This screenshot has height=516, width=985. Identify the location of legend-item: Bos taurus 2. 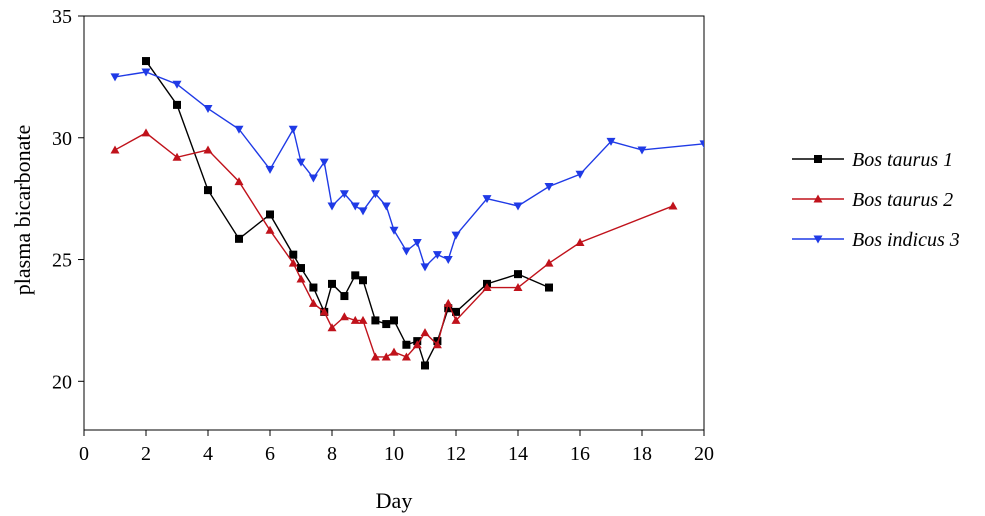
(872, 200).